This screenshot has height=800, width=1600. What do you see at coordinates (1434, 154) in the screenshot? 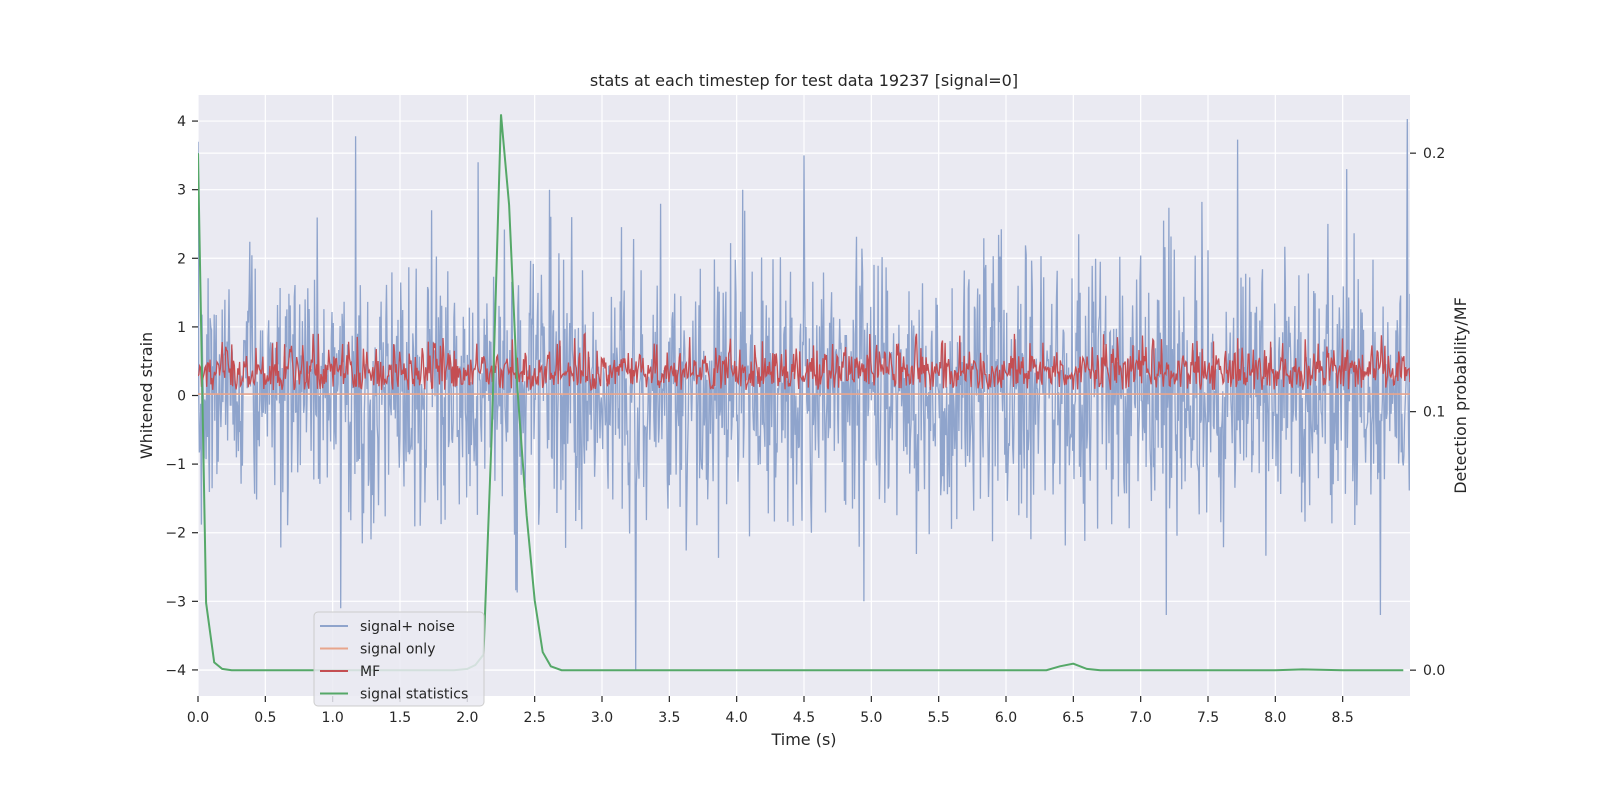
I see `y2-tick-label: 0.2` at bounding box center [1434, 154].